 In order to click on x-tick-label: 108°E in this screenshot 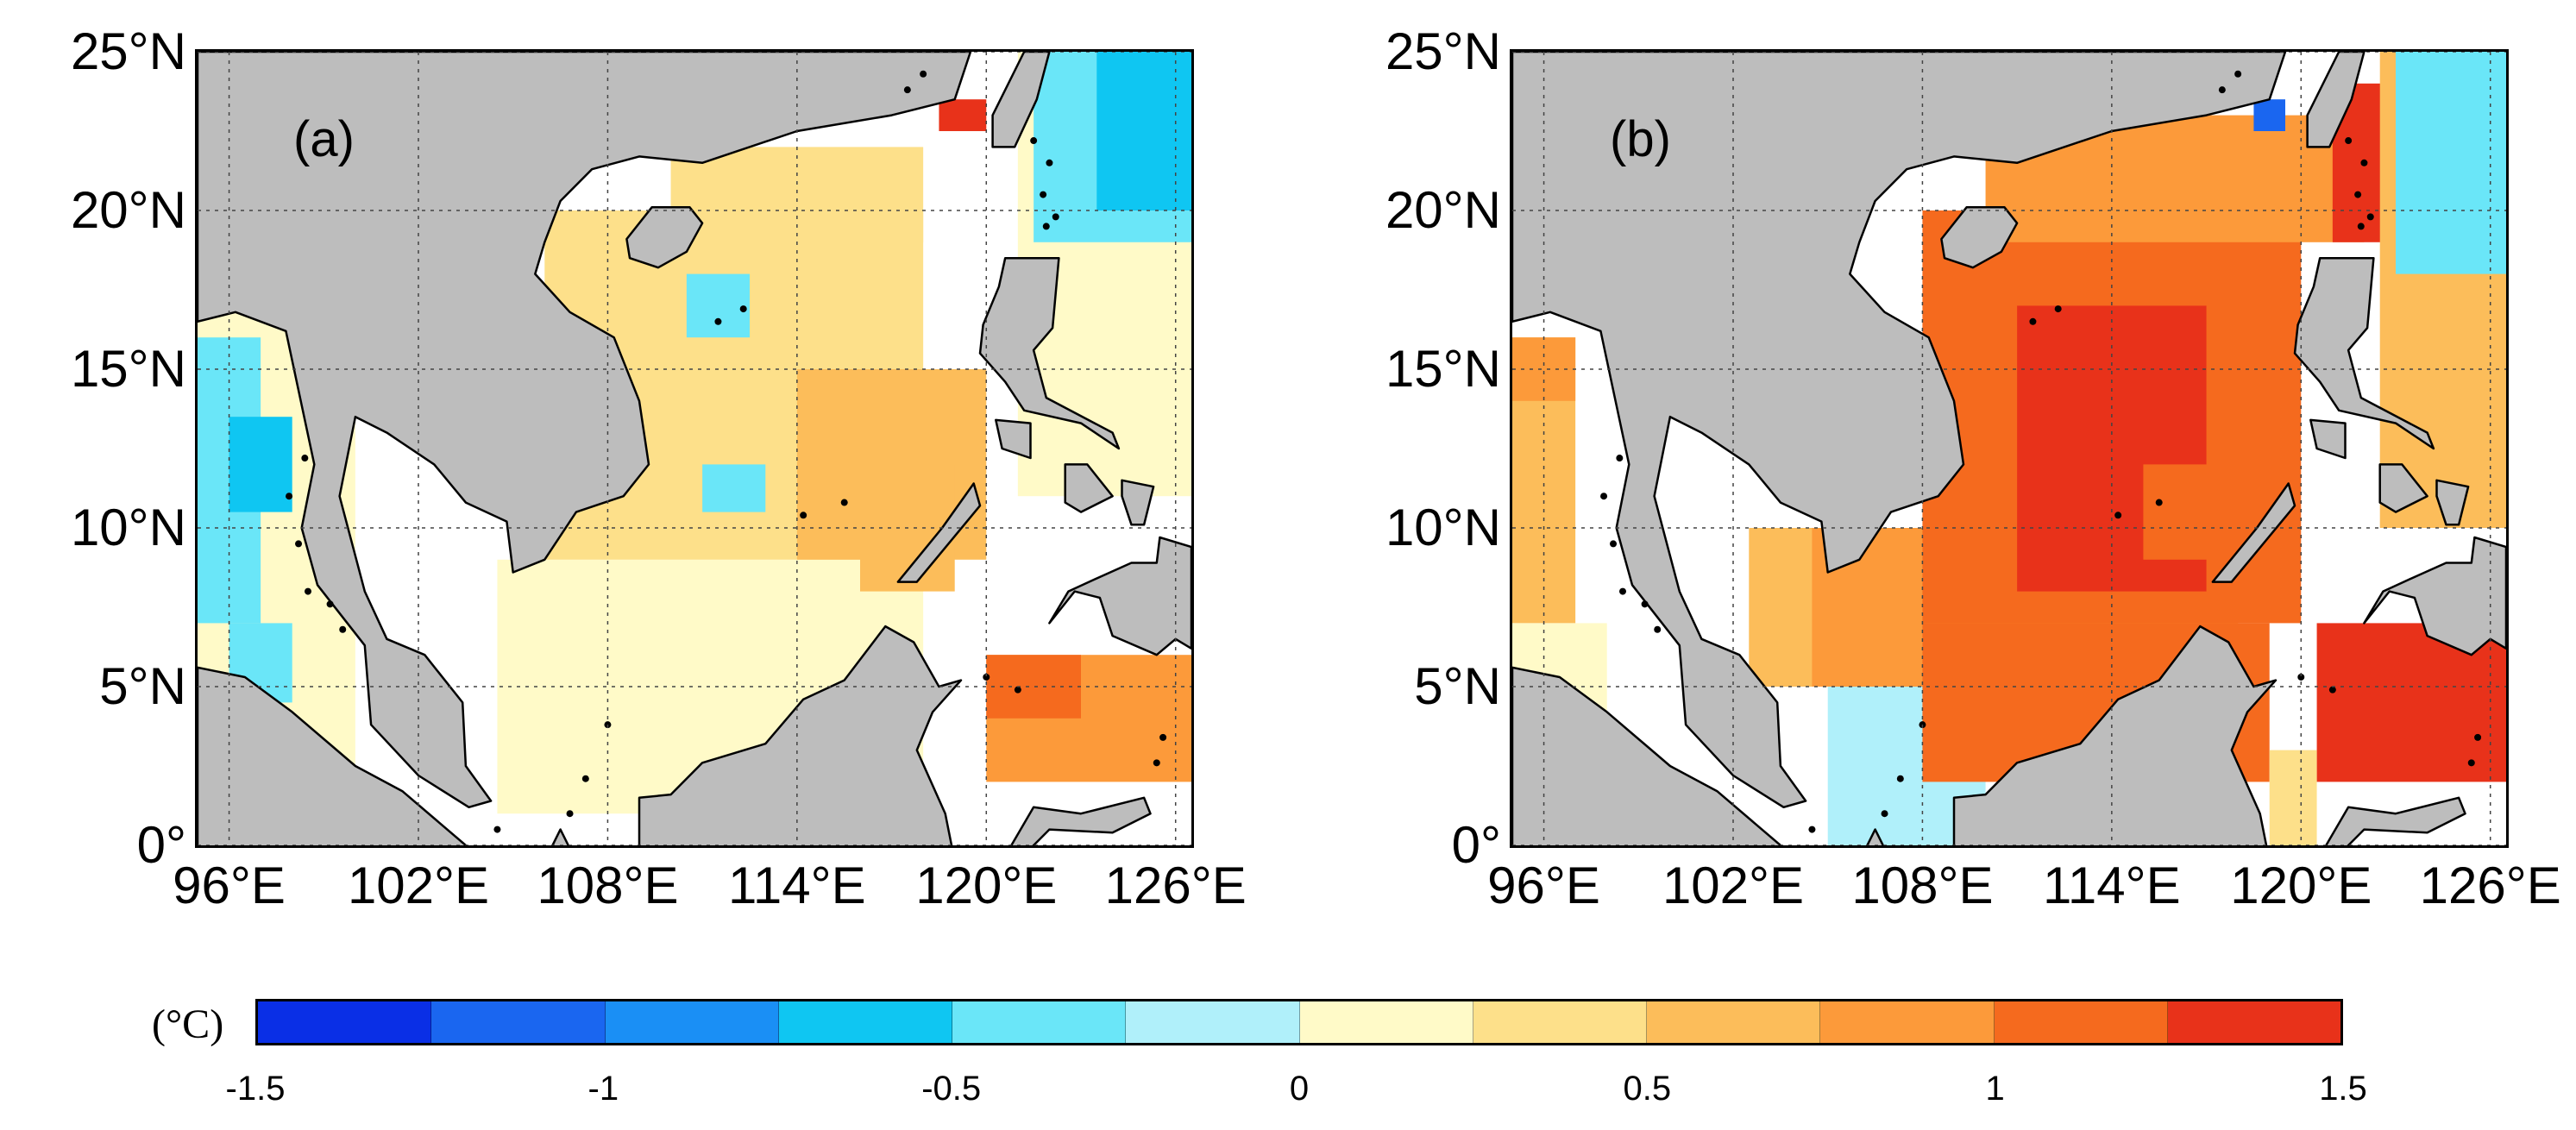, I will do `click(1922, 885)`.